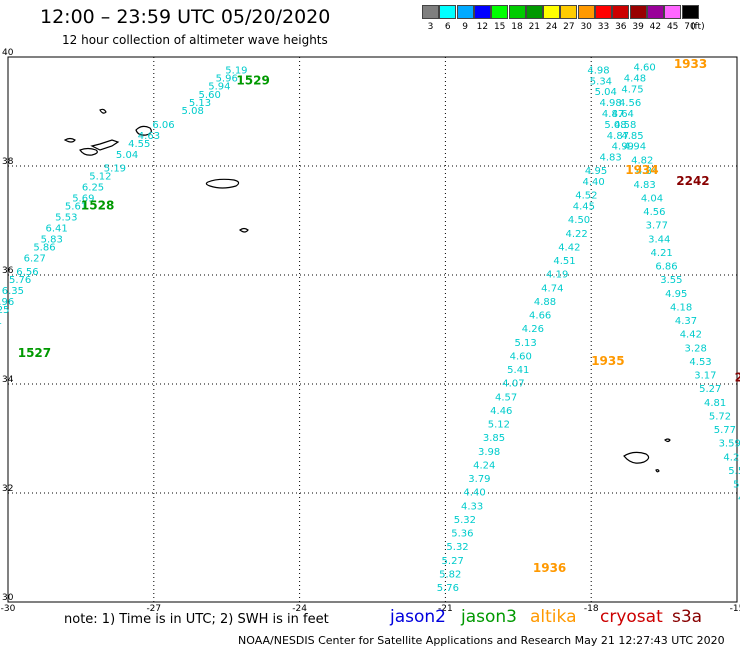 The width and height of the screenshot is (740, 650). I want to click on swh-value: 6.27, so click(35, 258).